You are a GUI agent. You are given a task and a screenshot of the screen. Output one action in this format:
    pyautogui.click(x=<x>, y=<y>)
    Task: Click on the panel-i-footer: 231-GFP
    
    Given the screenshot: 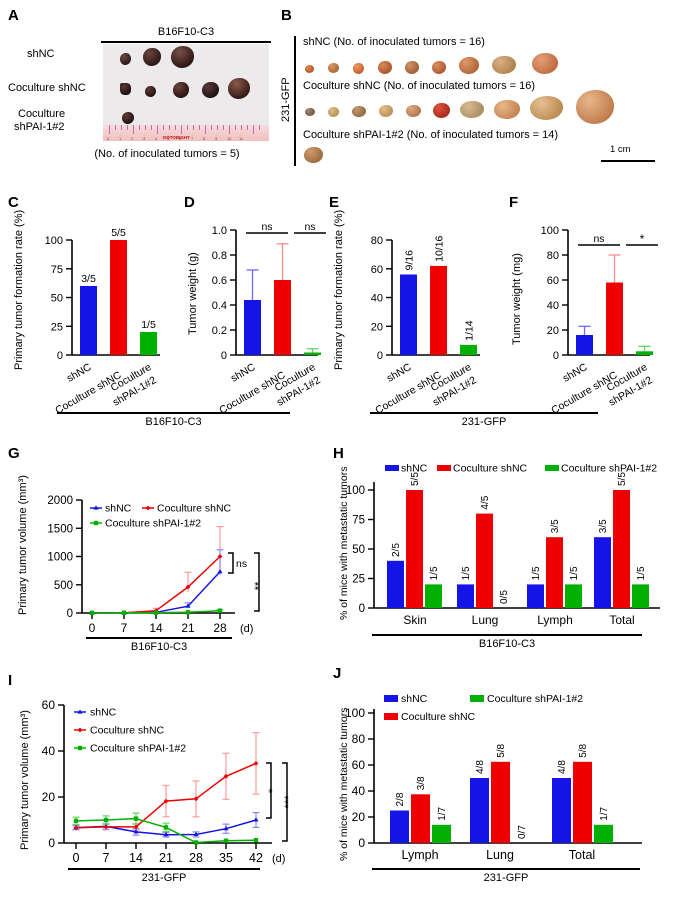 What is the action you would take?
    pyautogui.click(x=164, y=878)
    